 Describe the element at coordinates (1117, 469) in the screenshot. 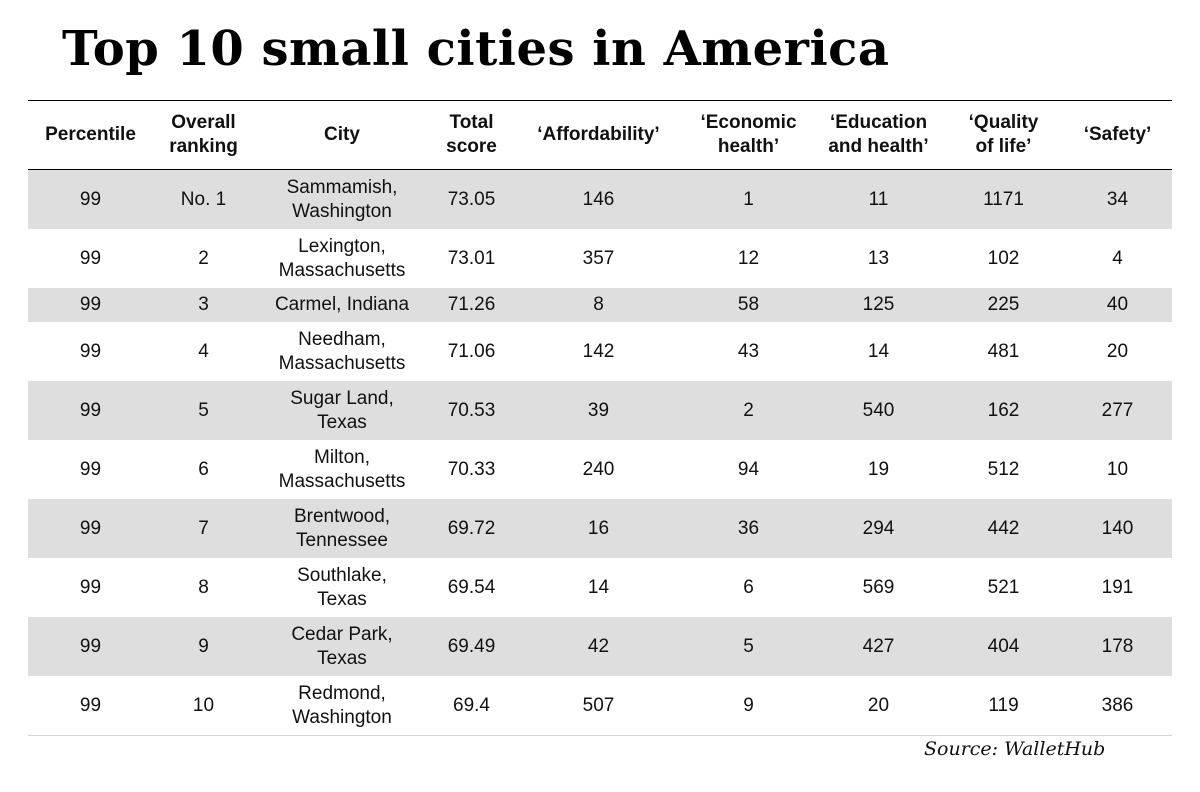

I see `cell-safety: 10` at that location.